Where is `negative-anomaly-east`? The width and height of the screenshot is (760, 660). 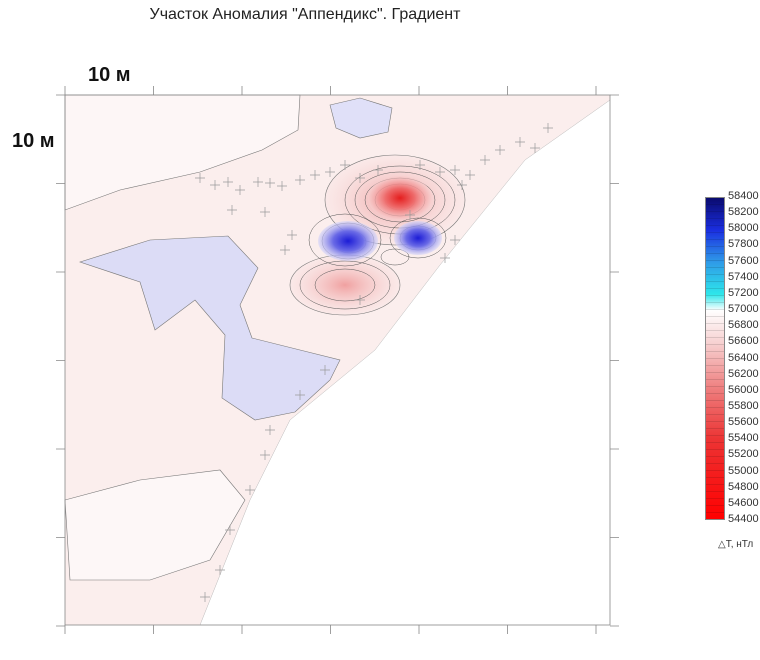 negative-anomaly-east is located at coordinates (418, 238).